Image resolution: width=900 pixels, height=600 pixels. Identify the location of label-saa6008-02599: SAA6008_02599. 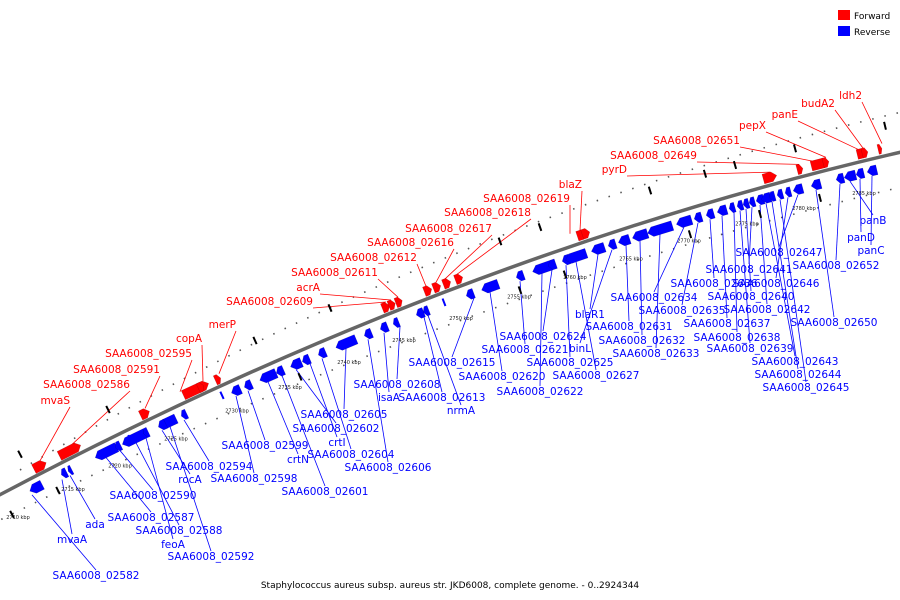
(265, 446).